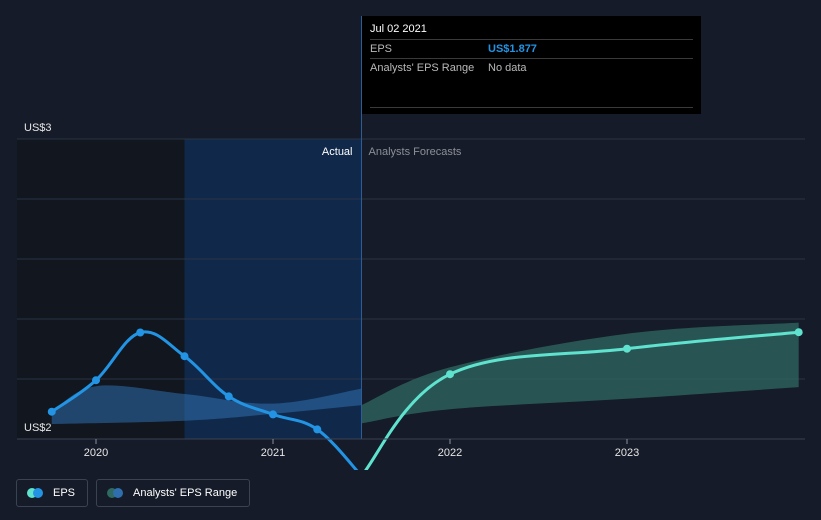  I want to click on legend-eps-label: EPS, so click(64, 493).